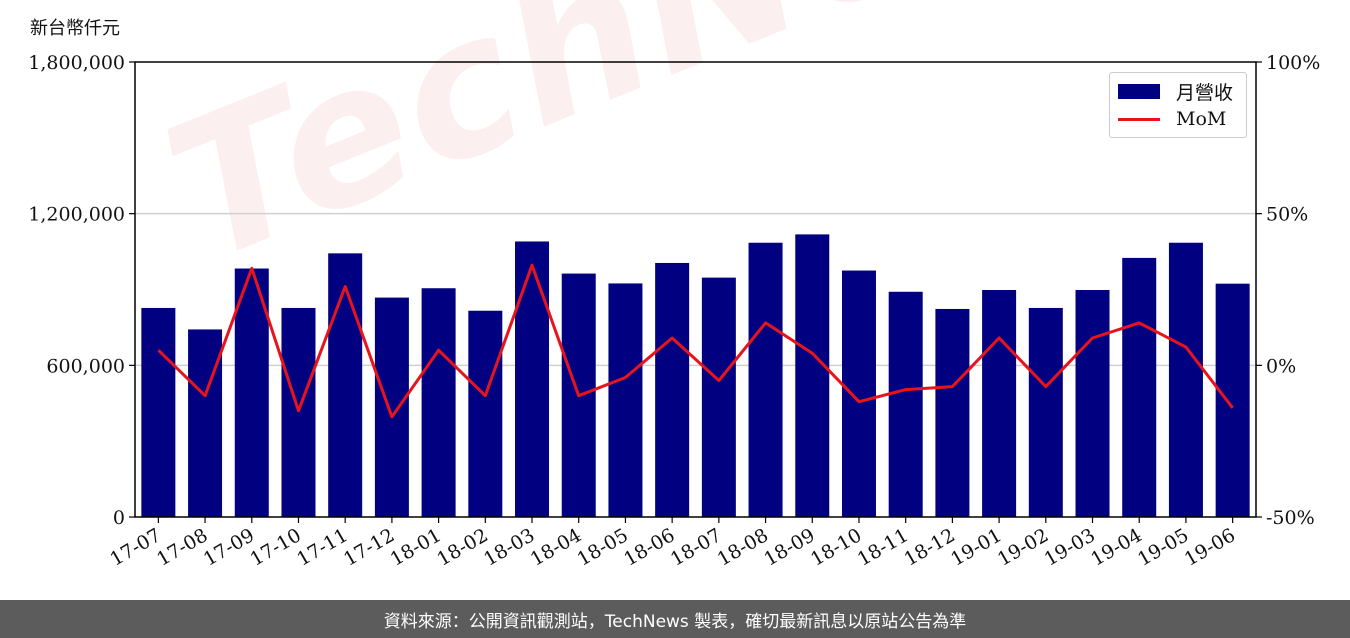 This screenshot has width=1350, height=638. I want to click on x-tick-label: 17-07, so click(135, 547).